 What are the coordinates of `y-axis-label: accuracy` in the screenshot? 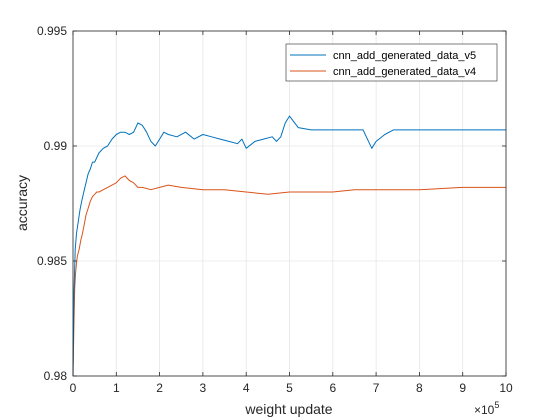 It's located at (22, 203).